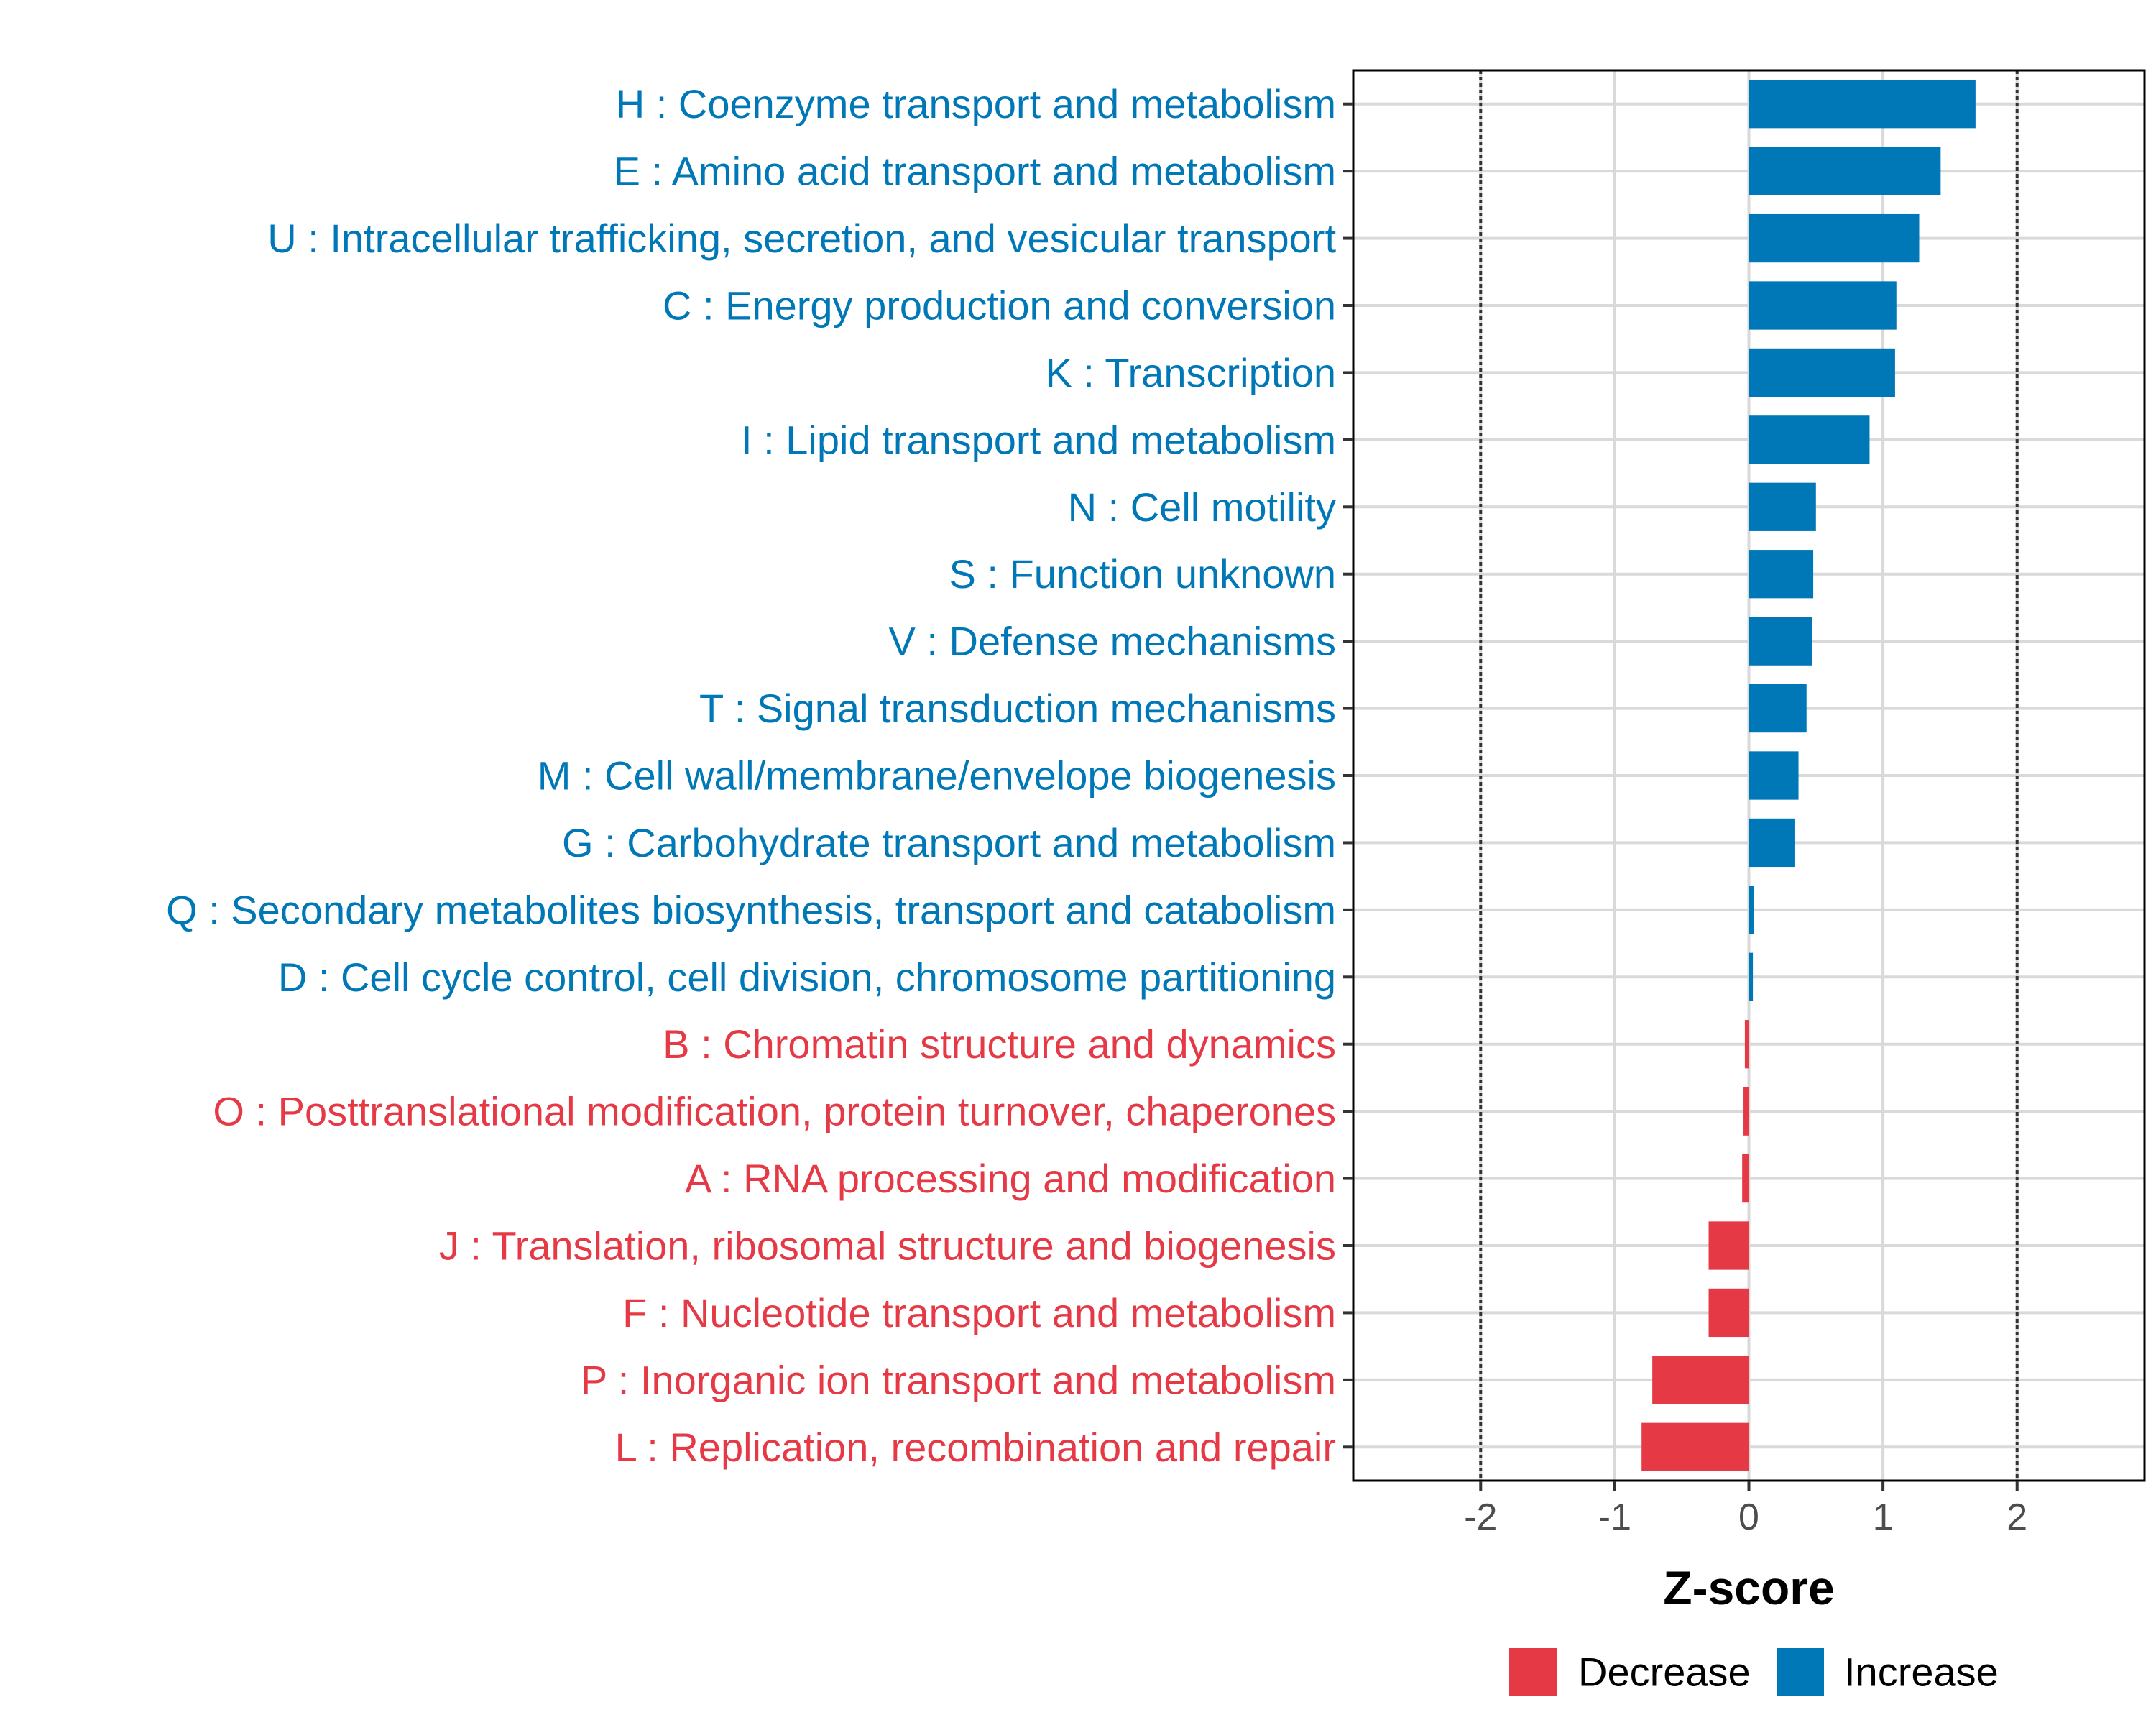  What do you see at coordinates (1665, 1672) in the screenshot?
I see `legend-label-decrease: Decrease` at bounding box center [1665, 1672].